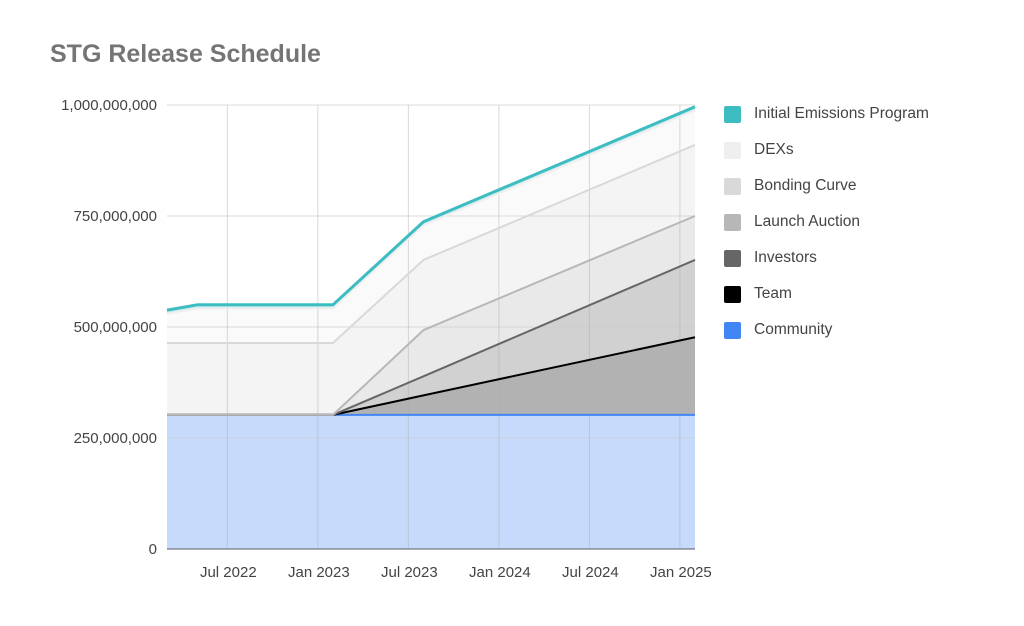 The height and width of the screenshot is (626, 1024). I want to click on x-tick-label: Jul 2023, so click(409, 572).